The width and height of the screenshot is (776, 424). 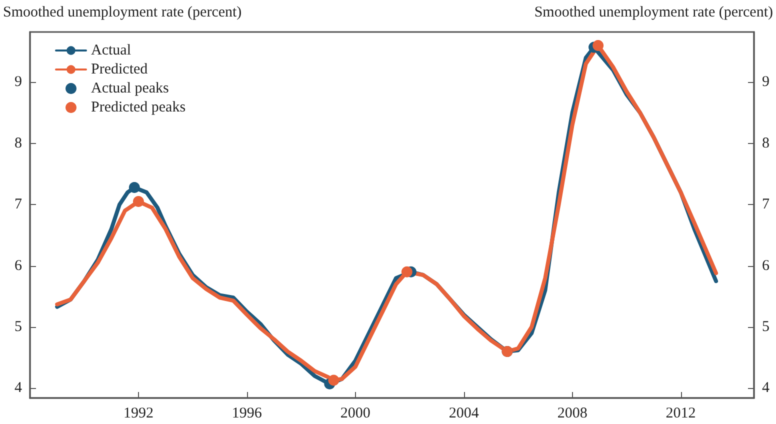 What do you see at coordinates (355, 414) in the screenshot?
I see `x-tick-label: 2000` at bounding box center [355, 414].